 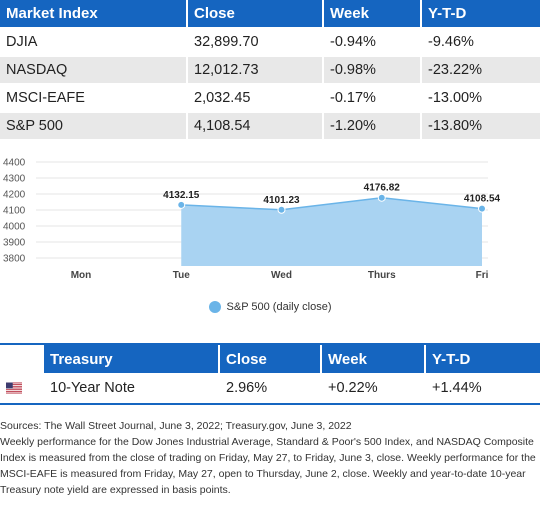 I want to click on index-ytd: -13.80%, so click(x=481, y=125).